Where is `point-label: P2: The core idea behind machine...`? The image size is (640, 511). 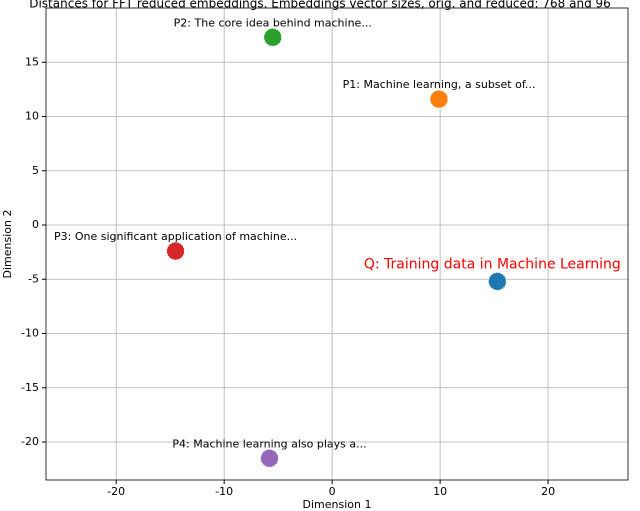 point-label: P2: The core idea behind machine... is located at coordinates (273, 22).